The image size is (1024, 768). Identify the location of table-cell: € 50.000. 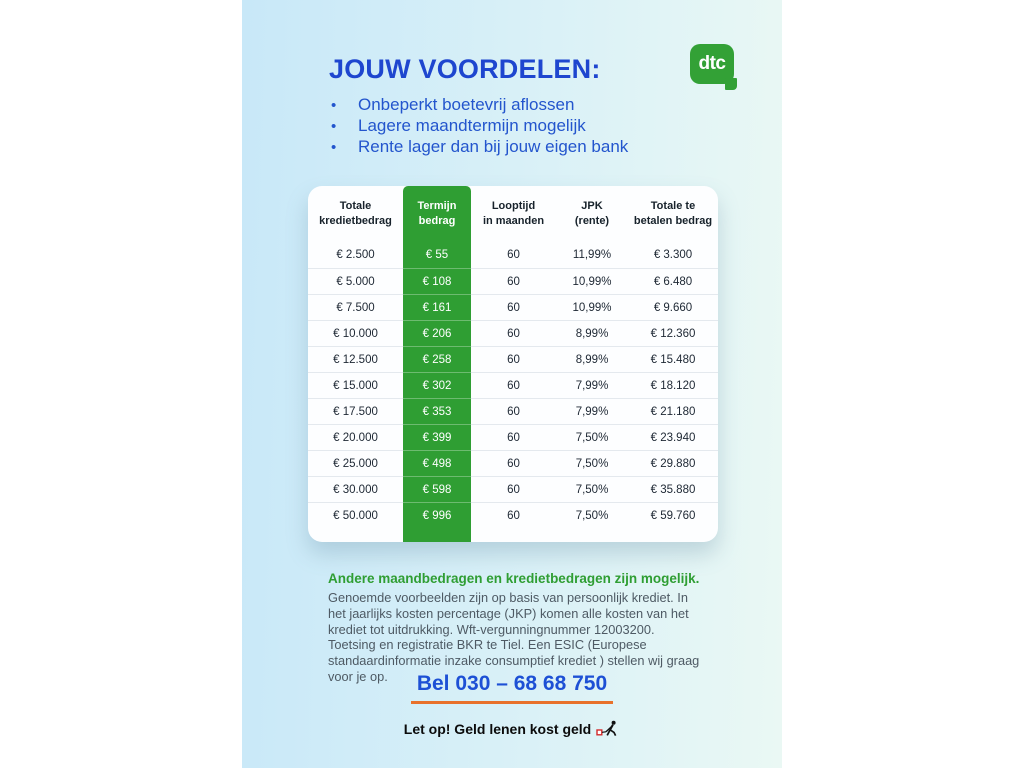
(355, 515).